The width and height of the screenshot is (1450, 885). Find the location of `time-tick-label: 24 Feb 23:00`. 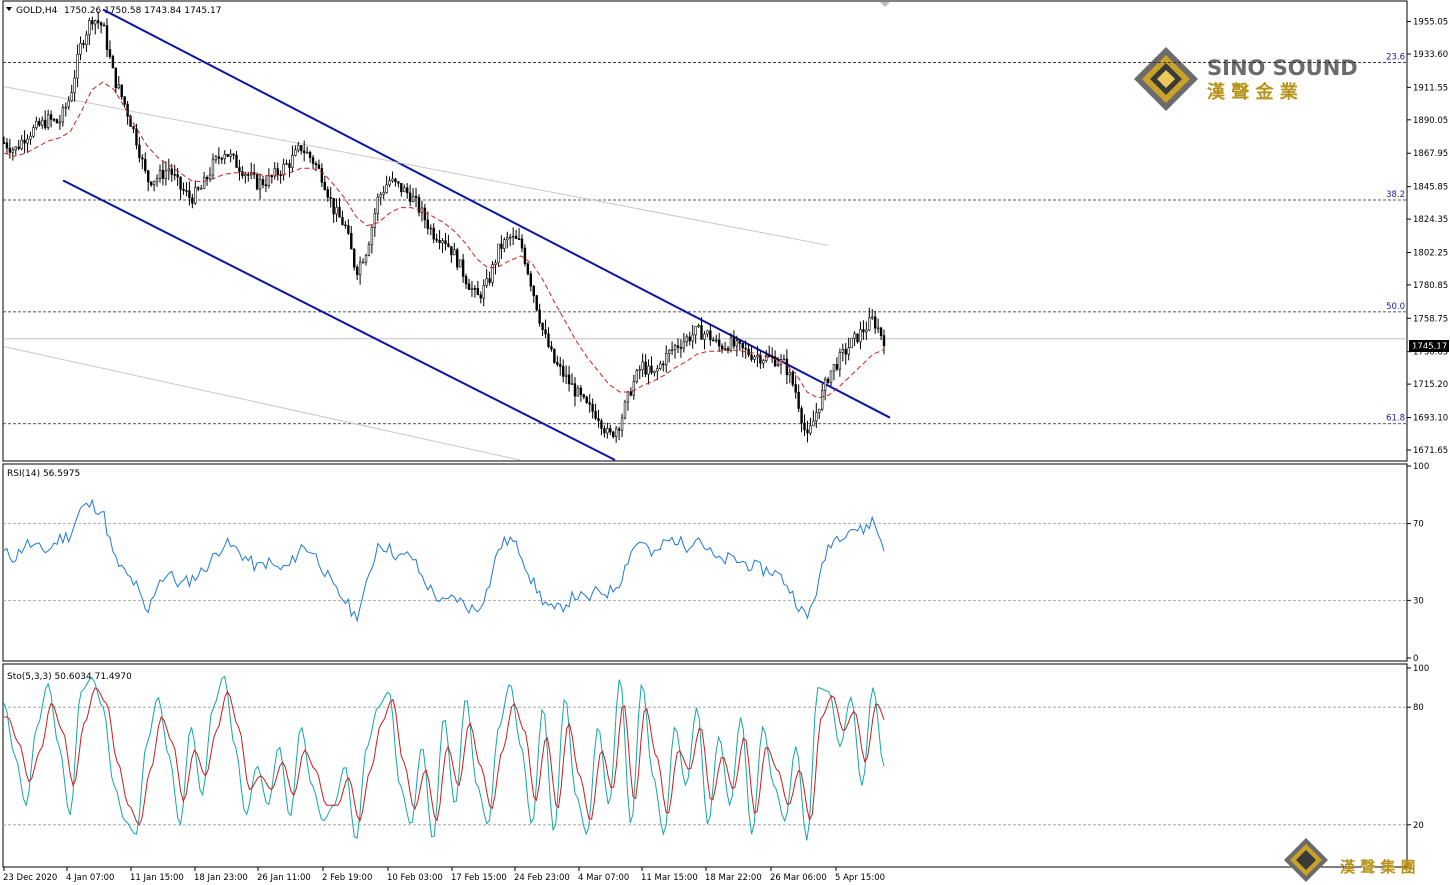

time-tick-label: 24 Feb 23:00 is located at coordinates (542, 878).